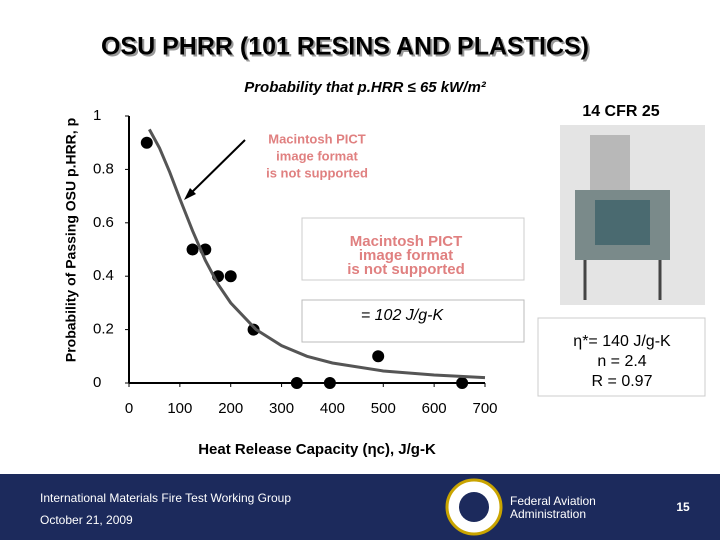 The height and width of the screenshot is (540, 720). What do you see at coordinates (97, 115) in the screenshot?
I see `y-tick-label: 1` at bounding box center [97, 115].